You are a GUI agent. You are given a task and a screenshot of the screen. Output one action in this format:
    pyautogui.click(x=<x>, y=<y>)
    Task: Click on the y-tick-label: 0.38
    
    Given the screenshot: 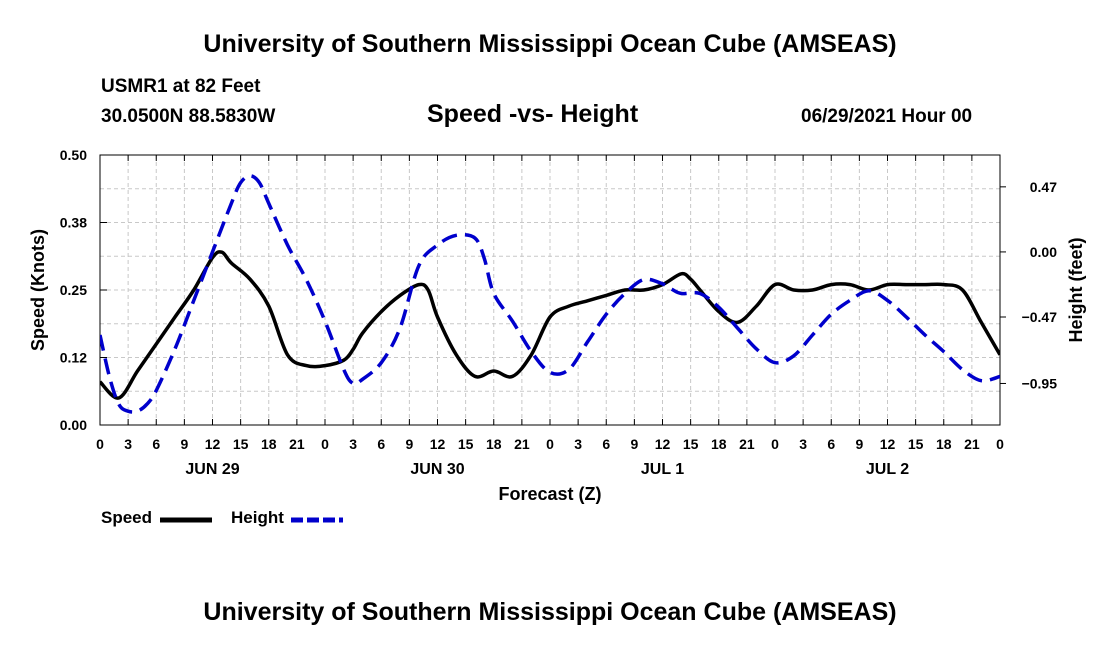 What is the action you would take?
    pyautogui.click(x=73, y=223)
    